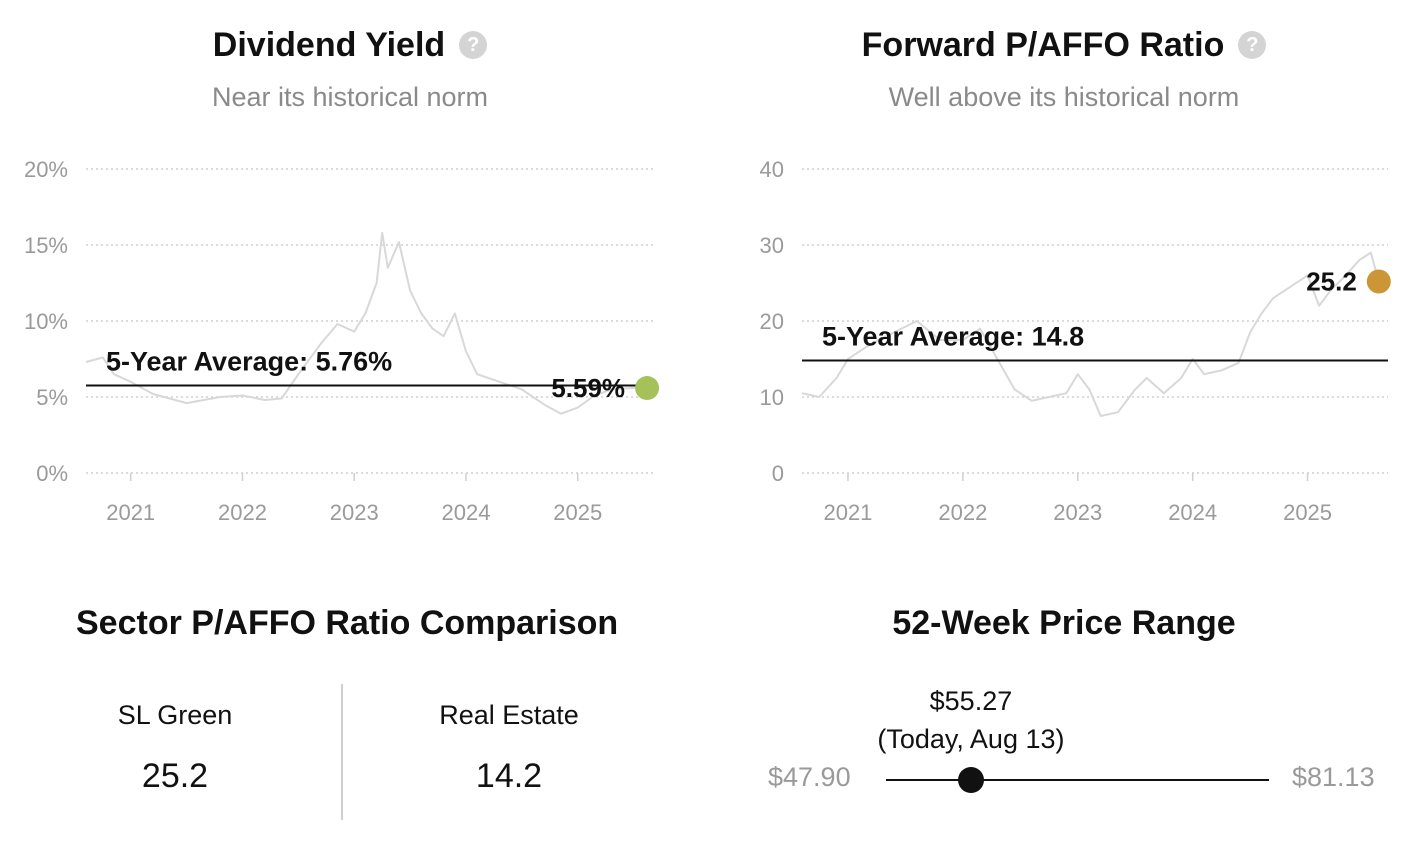 The width and height of the screenshot is (1418, 858). What do you see at coordinates (350, 97) in the screenshot?
I see `dividend-yield-subtitle: Near its historical norm` at bounding box center [350, 97].